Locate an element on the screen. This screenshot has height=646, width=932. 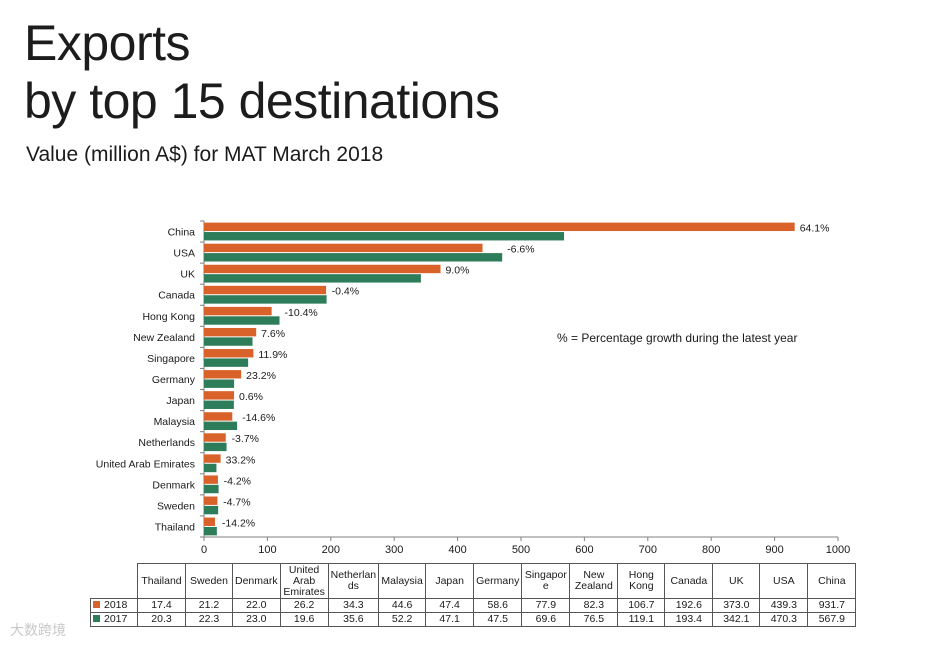
growth-label-sweden: -4.7% is located at coordinates (236, 502).